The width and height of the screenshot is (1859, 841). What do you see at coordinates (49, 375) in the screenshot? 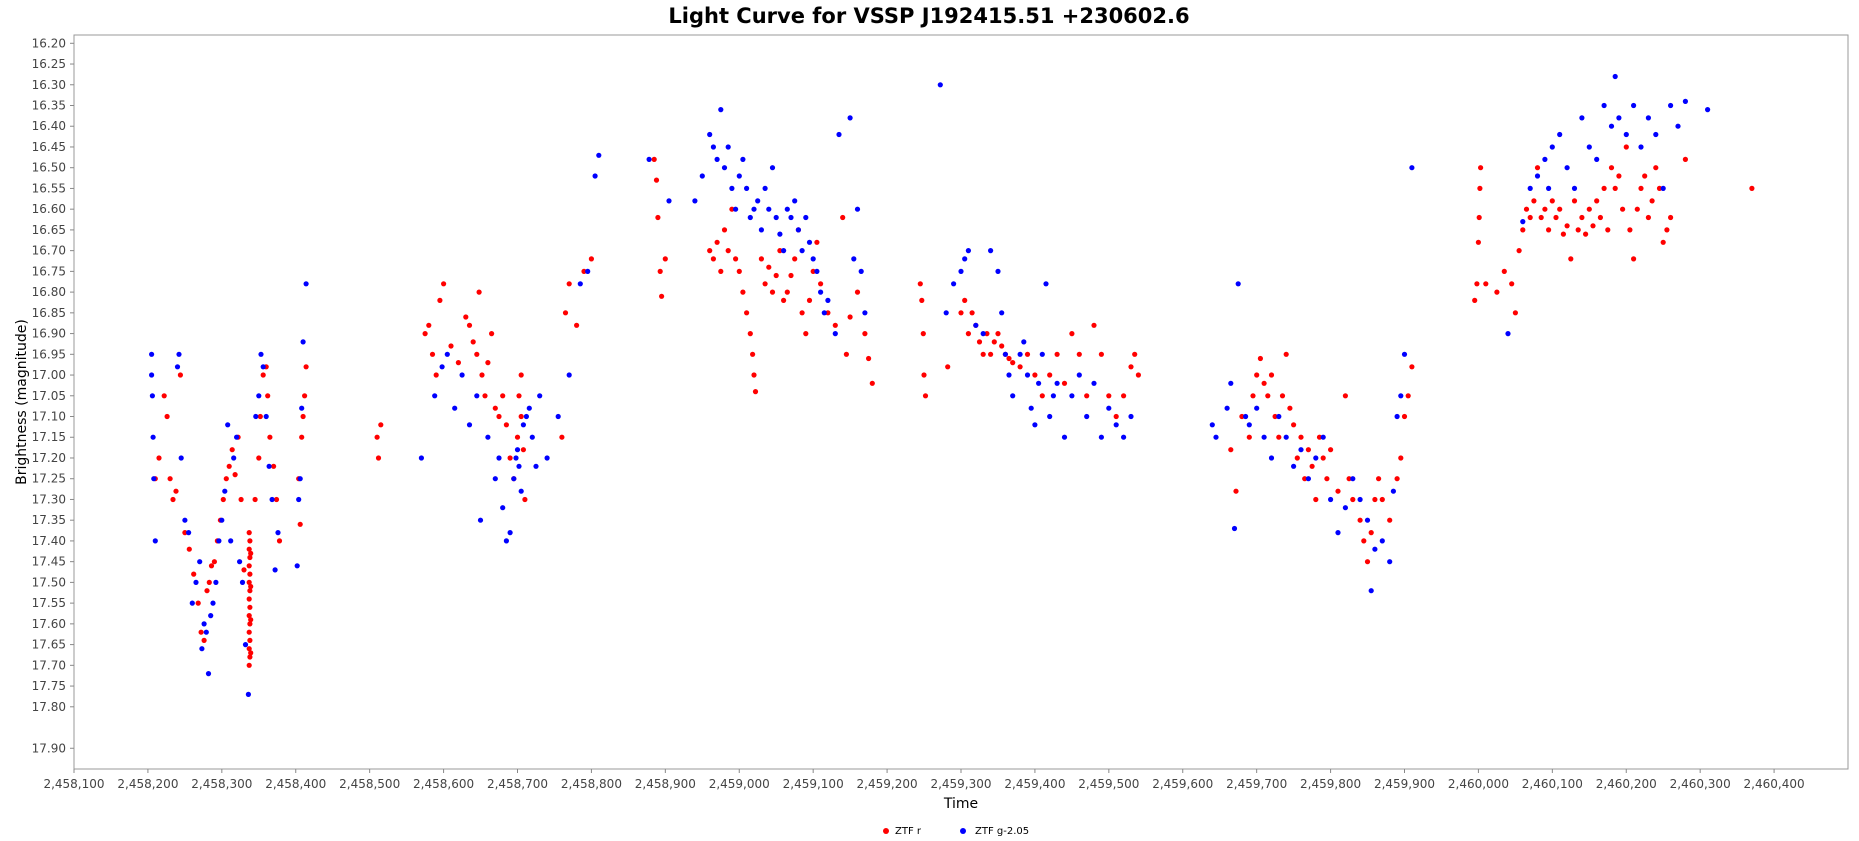
I see `y-tick-label: 17.00` at bounding box center [49, 375].